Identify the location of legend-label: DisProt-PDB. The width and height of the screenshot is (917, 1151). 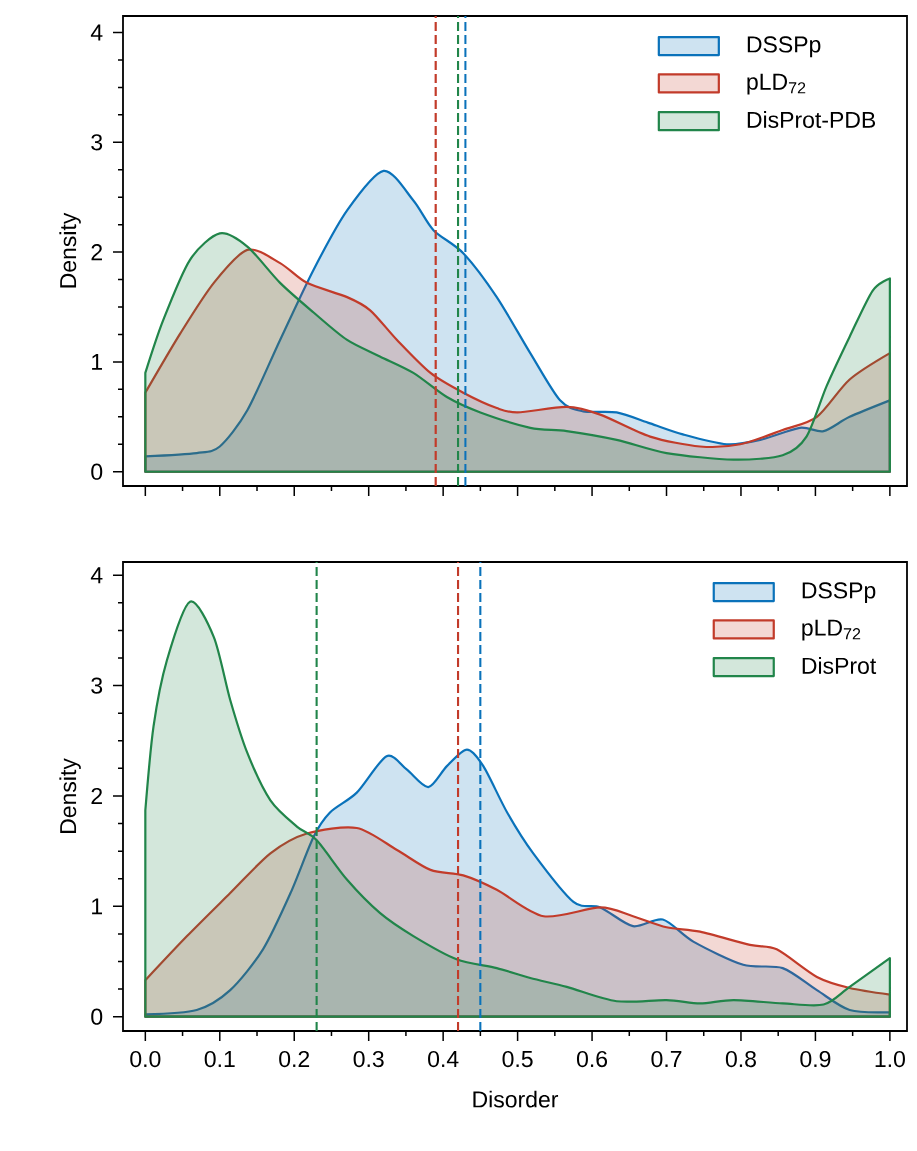
(811, 119).